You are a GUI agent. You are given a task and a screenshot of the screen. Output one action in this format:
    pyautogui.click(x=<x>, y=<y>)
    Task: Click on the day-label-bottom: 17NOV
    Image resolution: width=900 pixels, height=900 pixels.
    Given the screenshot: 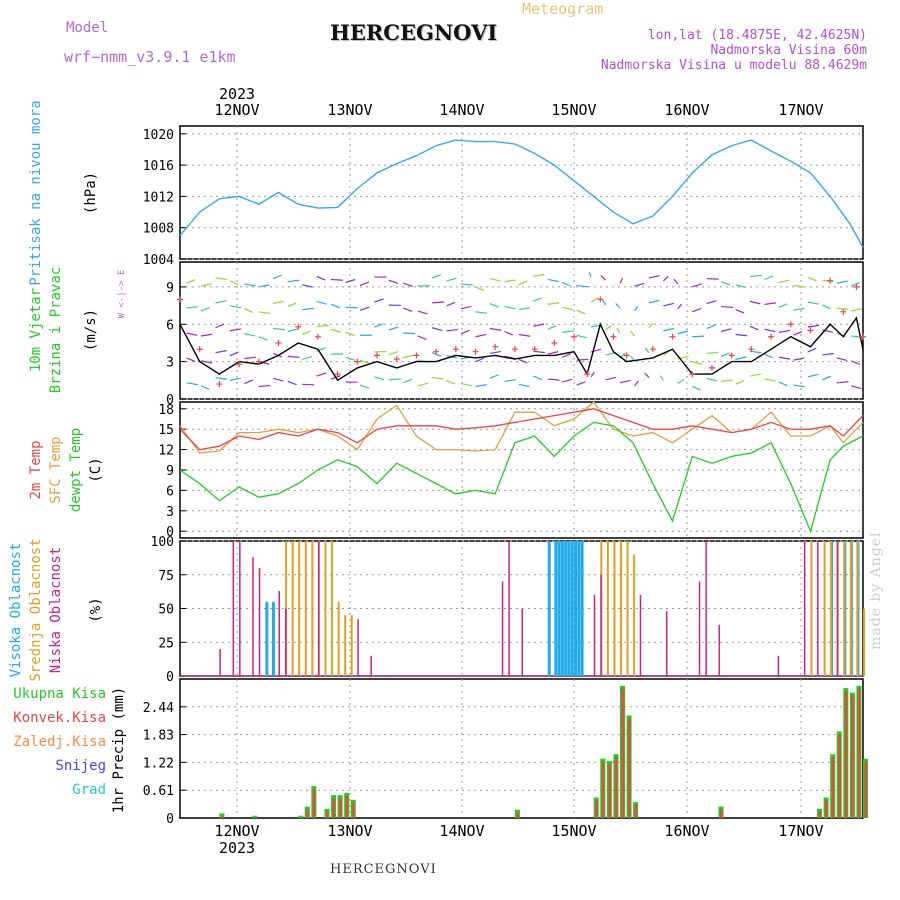 What is the action you would take?
    pyautogui.click(x=800, y=831)
    